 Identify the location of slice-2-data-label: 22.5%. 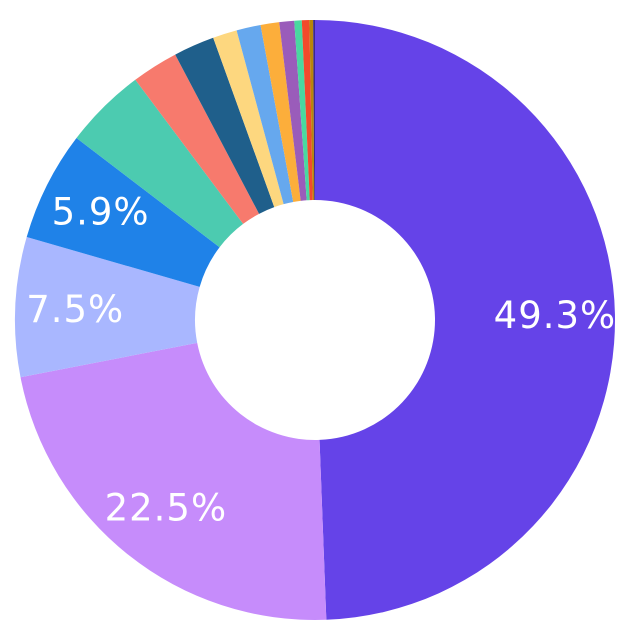
(166, 508).